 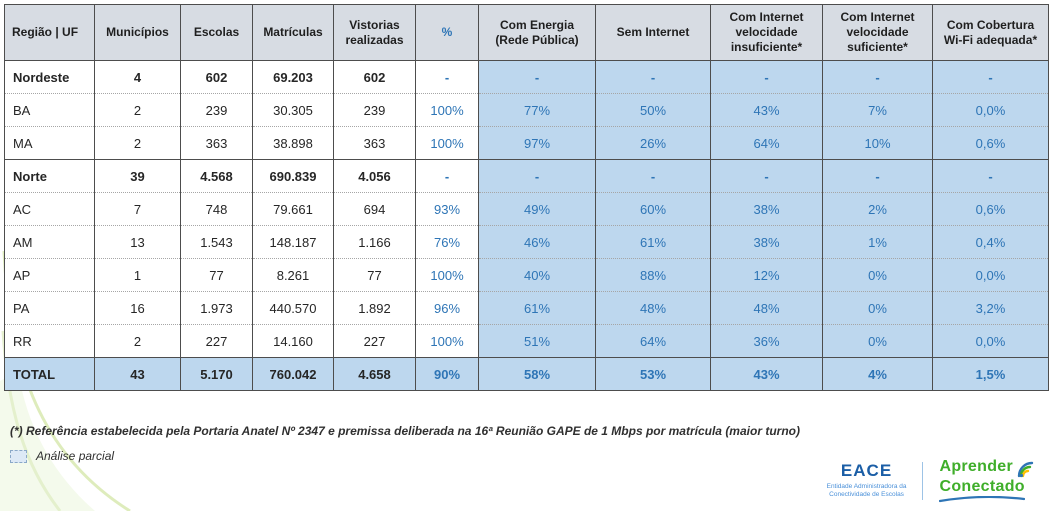 What do you see at coordinates (537, 242) in the screenshot?
I see `cell-am-6: 46%` at bounding box center [537, 242].